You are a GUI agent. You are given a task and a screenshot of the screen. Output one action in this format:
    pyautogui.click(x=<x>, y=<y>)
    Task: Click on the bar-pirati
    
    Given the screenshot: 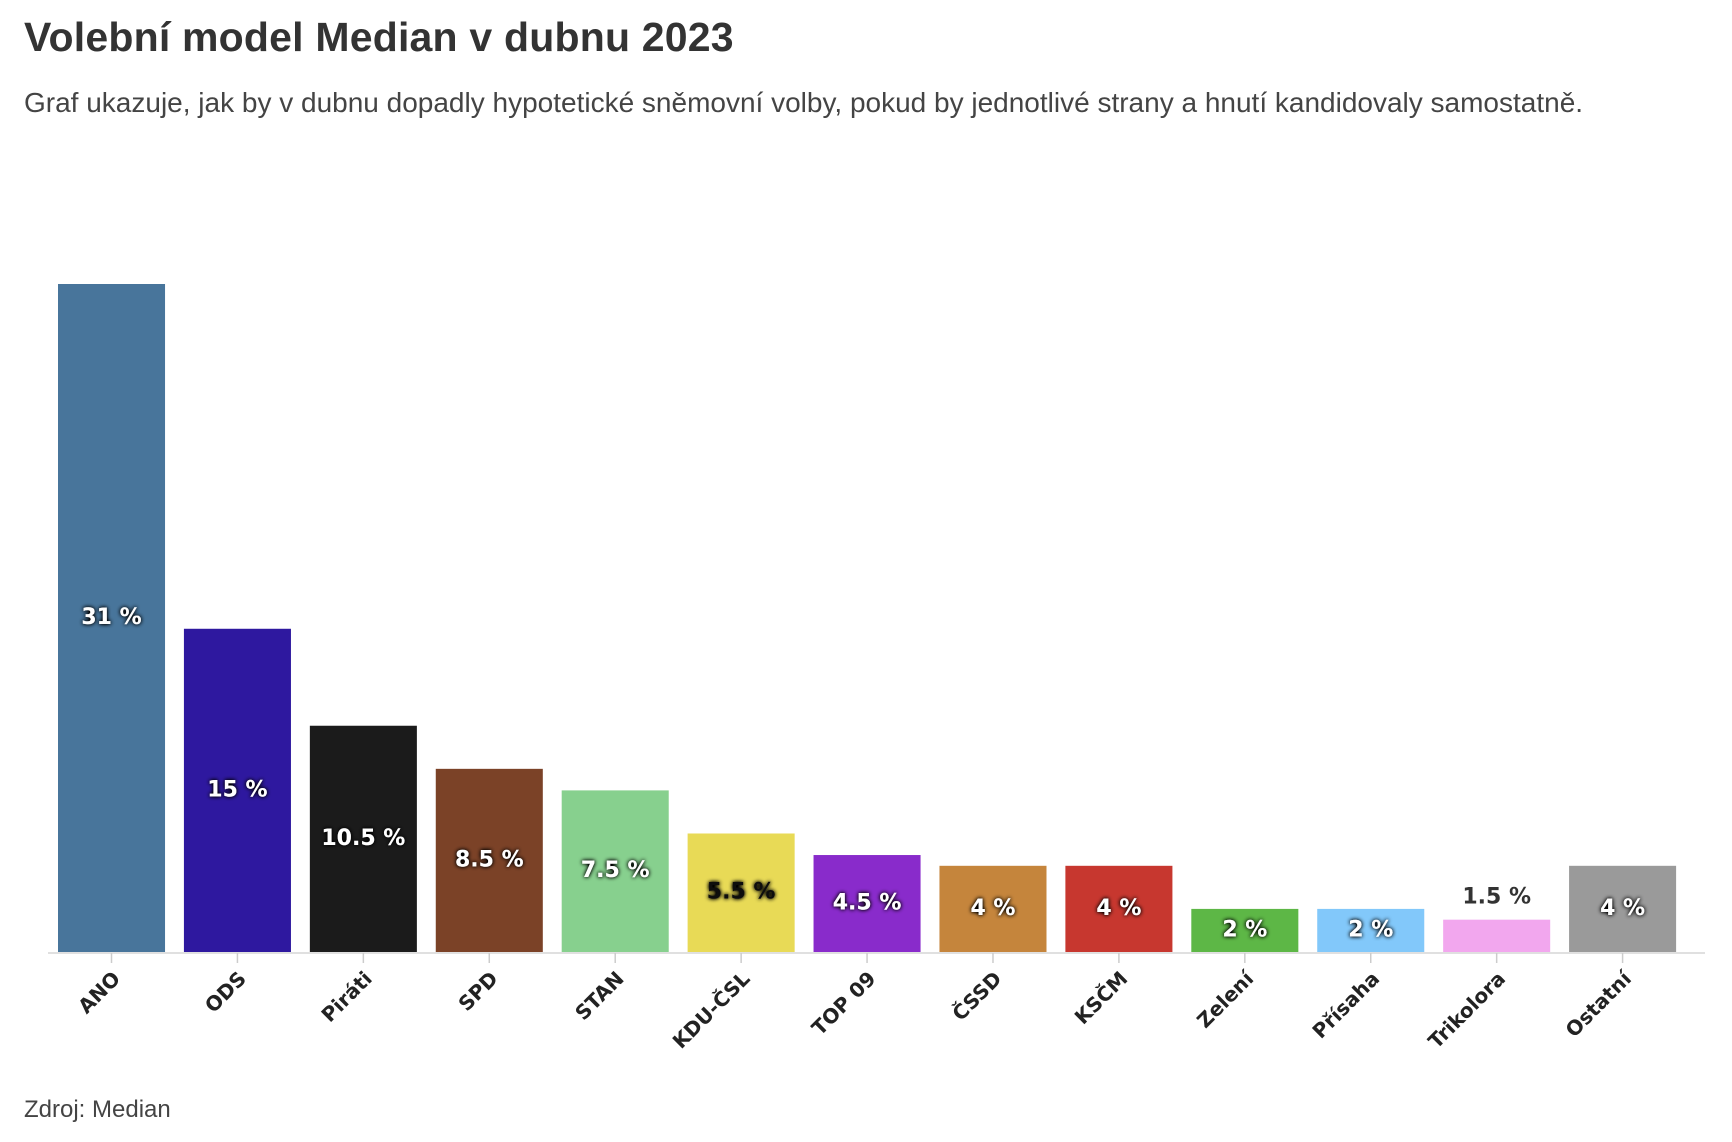 What is the action you would take?
    pyautogui.click(x=363, y=838)
    